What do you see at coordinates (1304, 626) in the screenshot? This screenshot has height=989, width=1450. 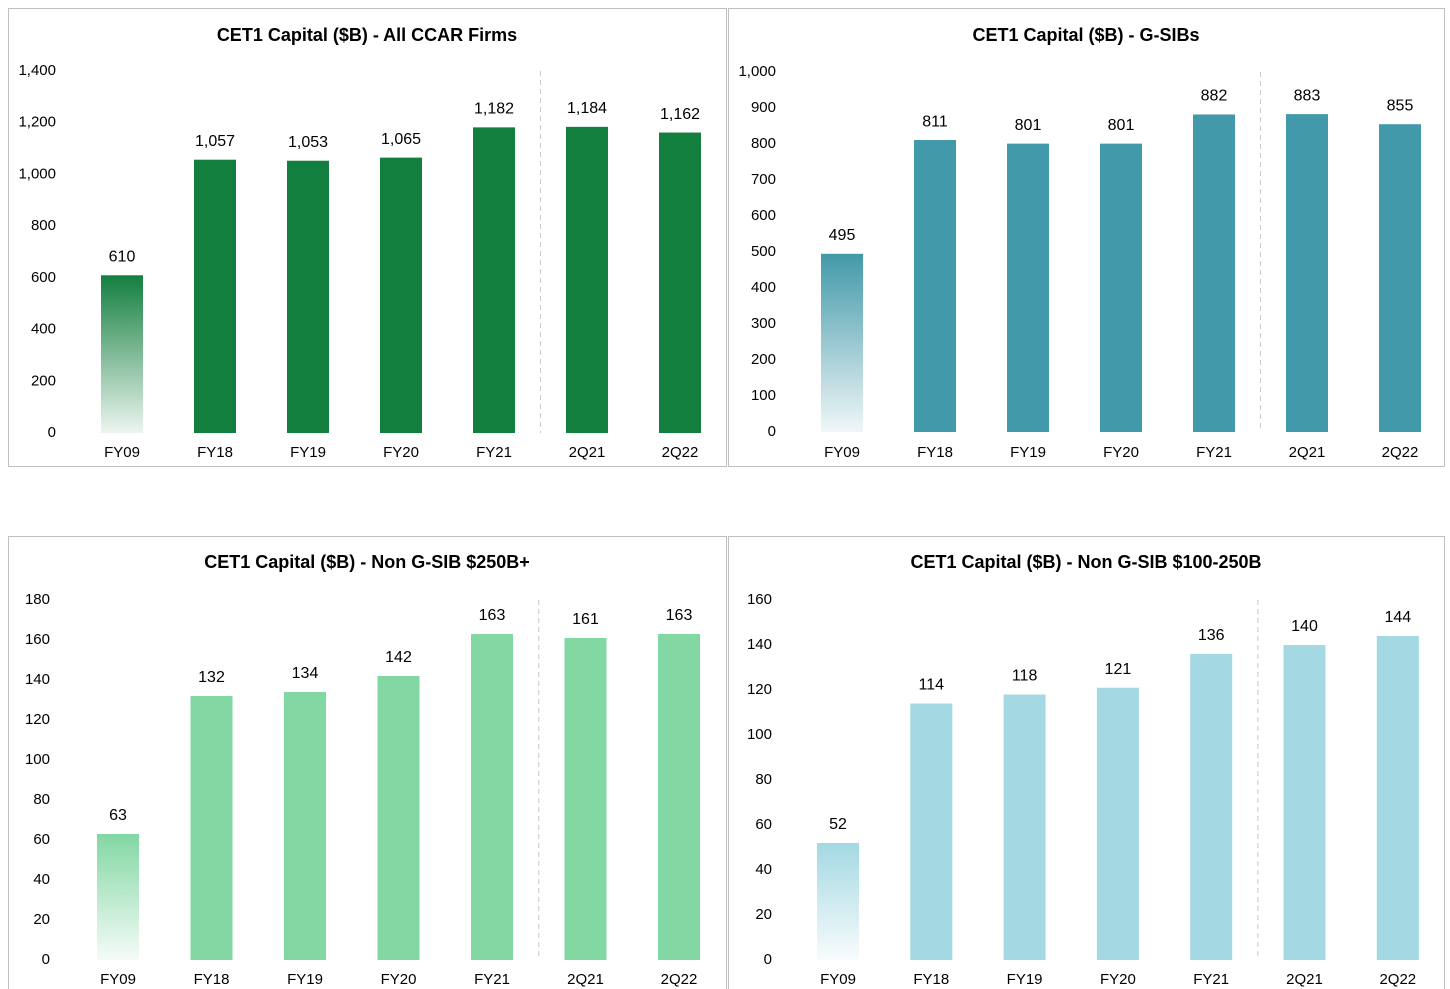 I see `value-label: 140` at bounding box center [1304, 626].